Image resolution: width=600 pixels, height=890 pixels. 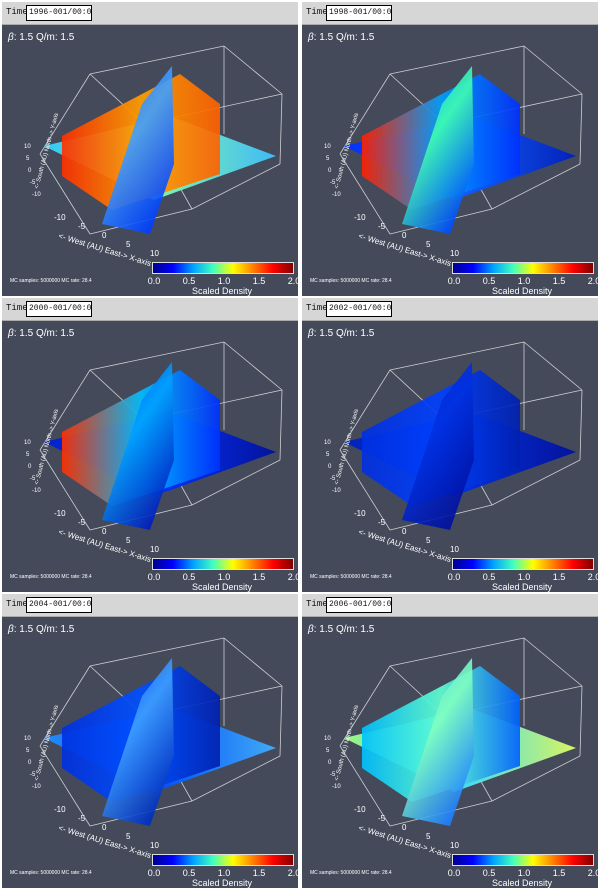 I want to click on time-input: 2004-001/00:00:00, so click(x=59, y=605).